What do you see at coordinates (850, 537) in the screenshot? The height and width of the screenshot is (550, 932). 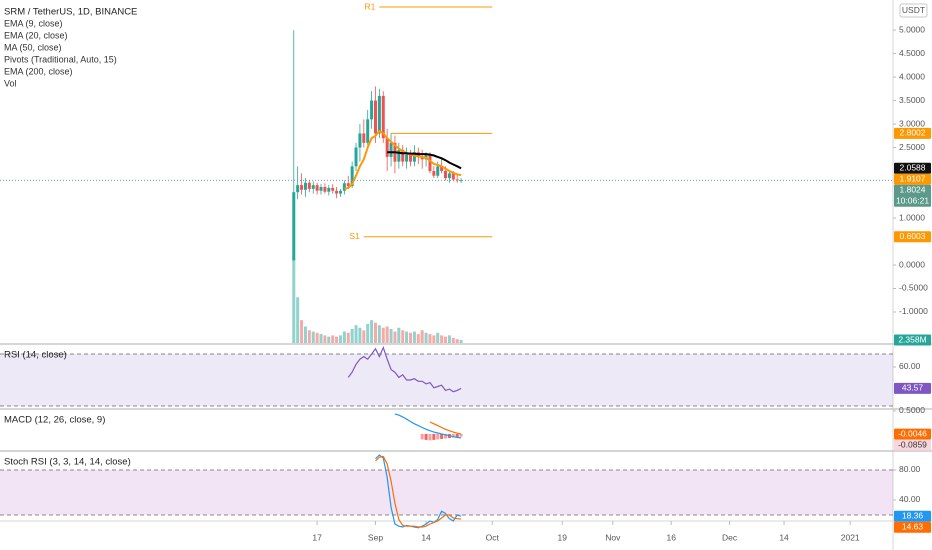 I see `x-tick-label: 2021` at bounding box center [850, 537].